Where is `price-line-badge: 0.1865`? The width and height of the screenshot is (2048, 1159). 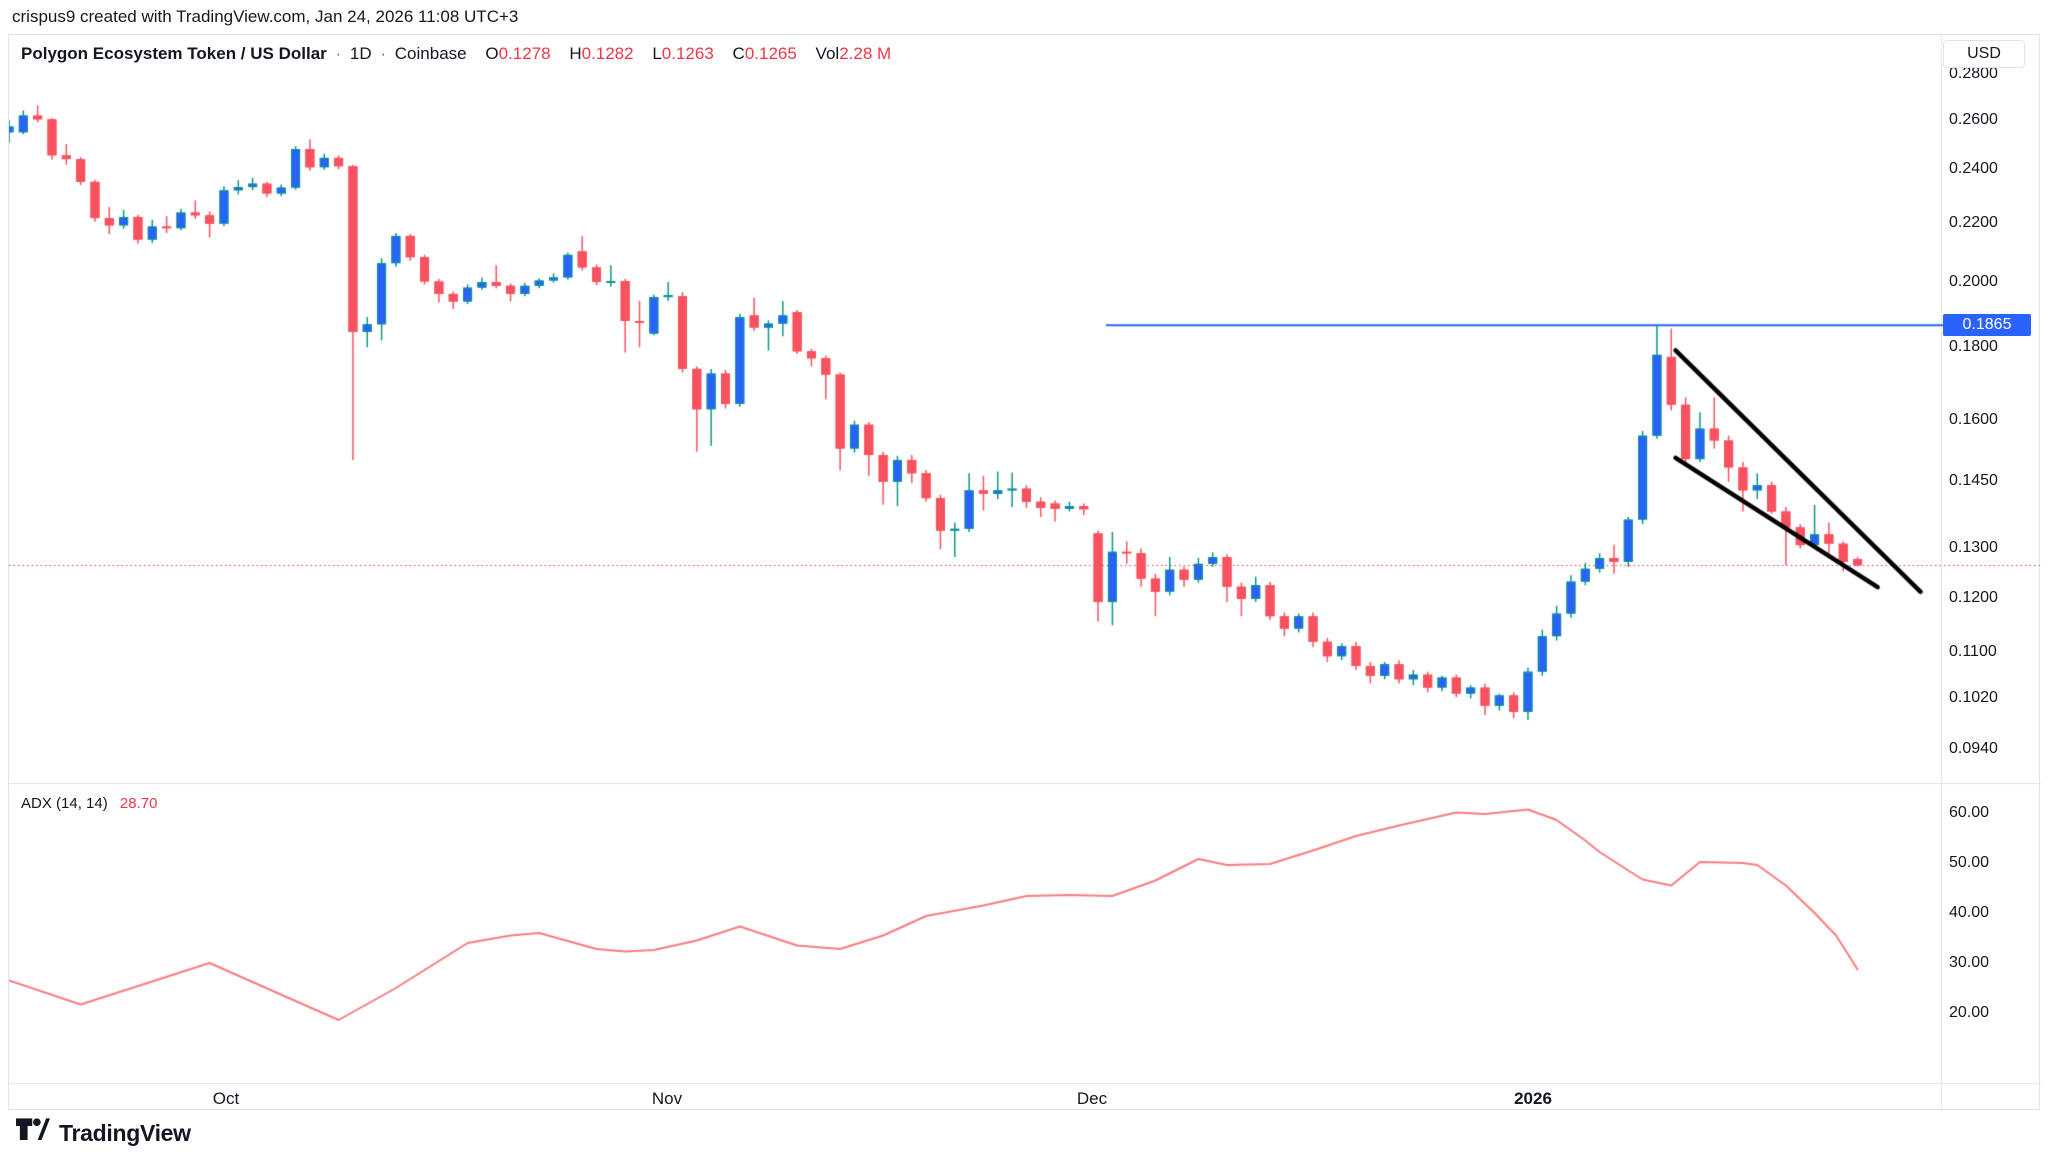
price-line-badge: 0.1865 is located at coordinates (1987, 325).